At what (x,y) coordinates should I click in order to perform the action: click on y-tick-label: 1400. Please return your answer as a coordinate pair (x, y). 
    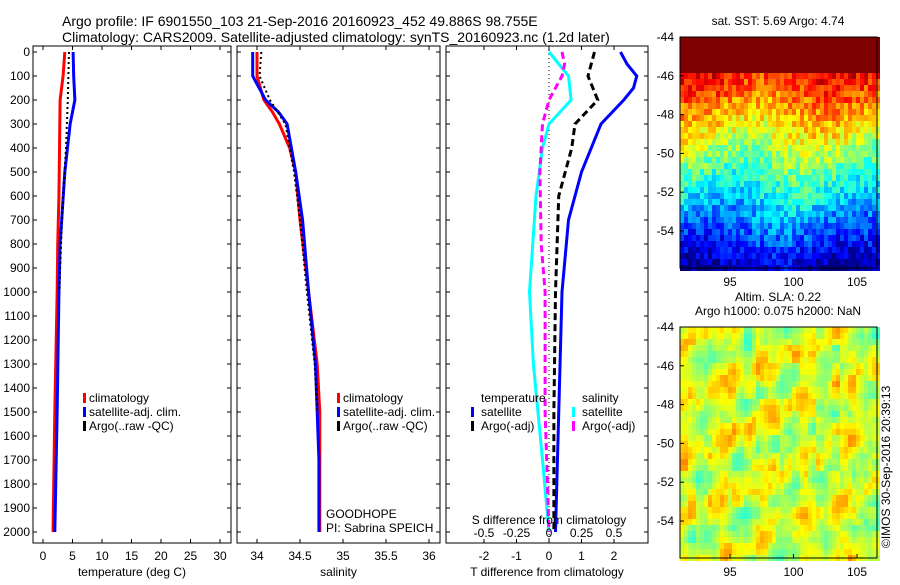
    Looking at the image, I should click on (16, 388).